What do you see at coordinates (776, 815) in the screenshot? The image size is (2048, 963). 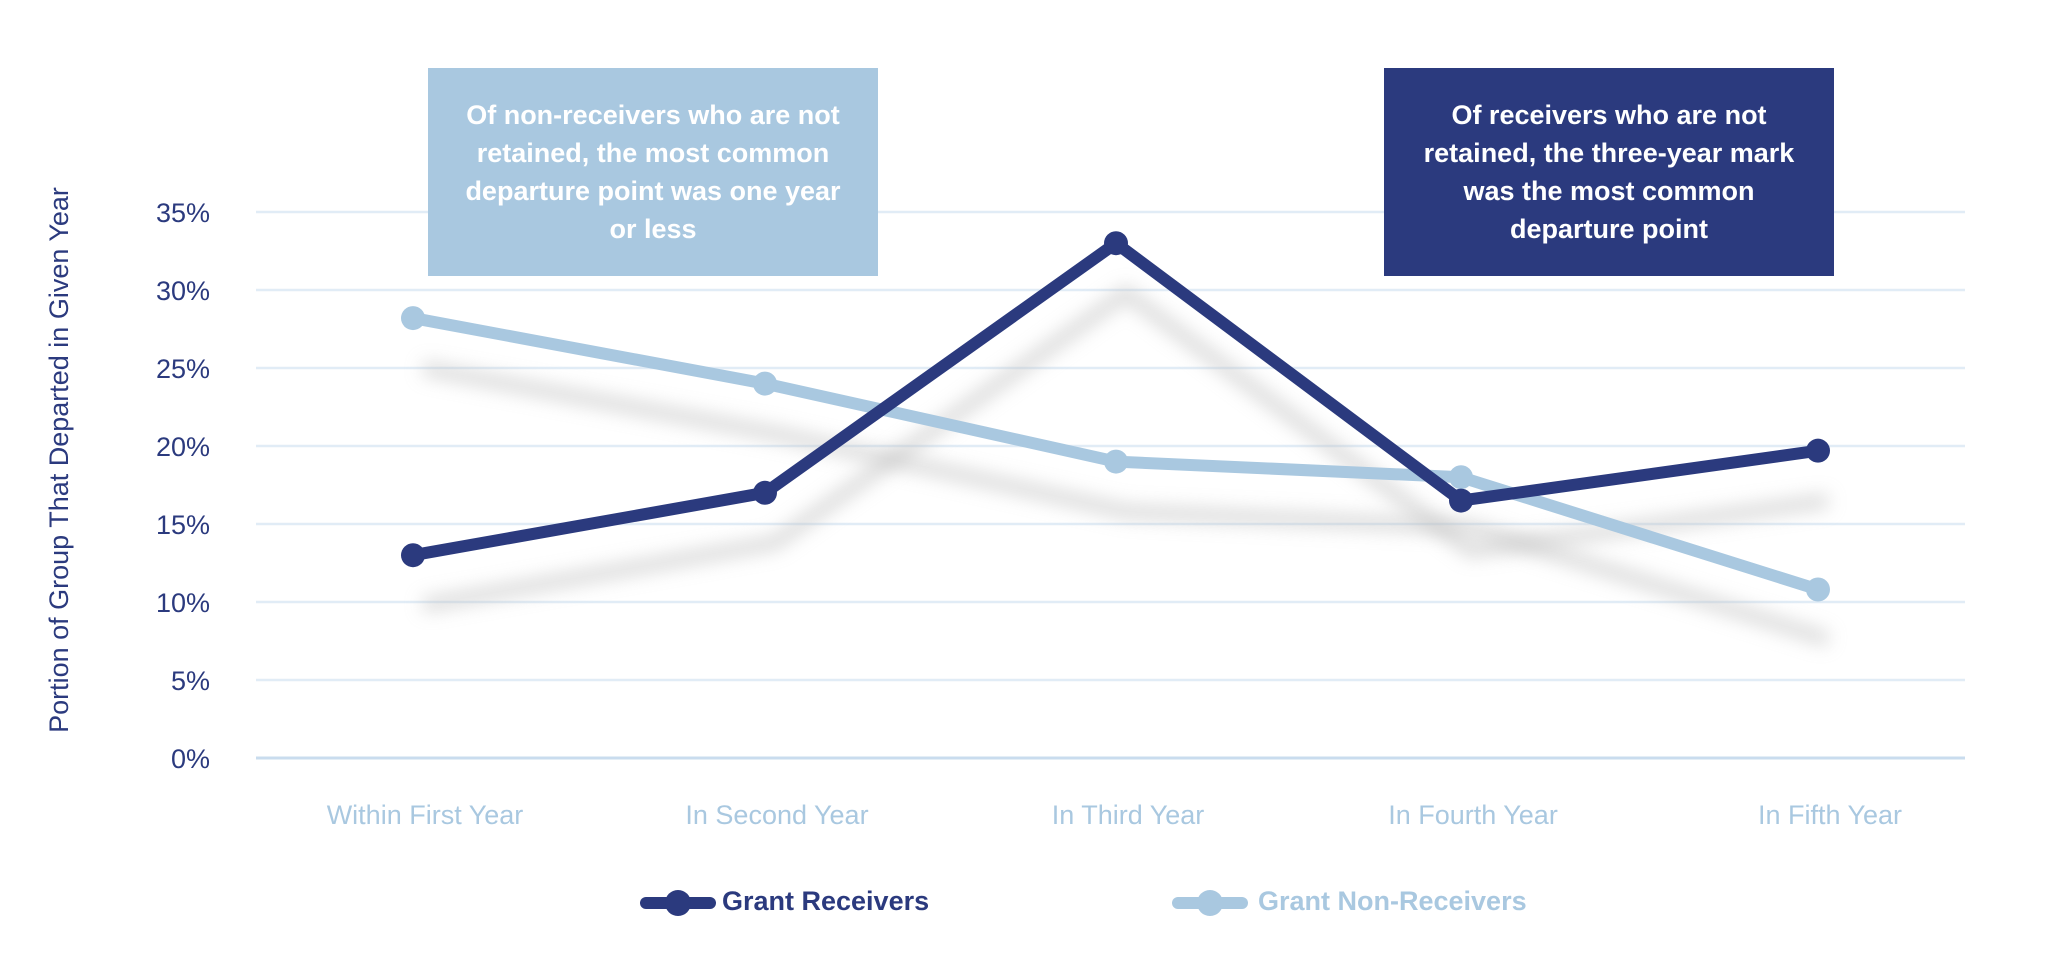 I see `x-tick-label: In Second Year` at bounding box center [776, 815].